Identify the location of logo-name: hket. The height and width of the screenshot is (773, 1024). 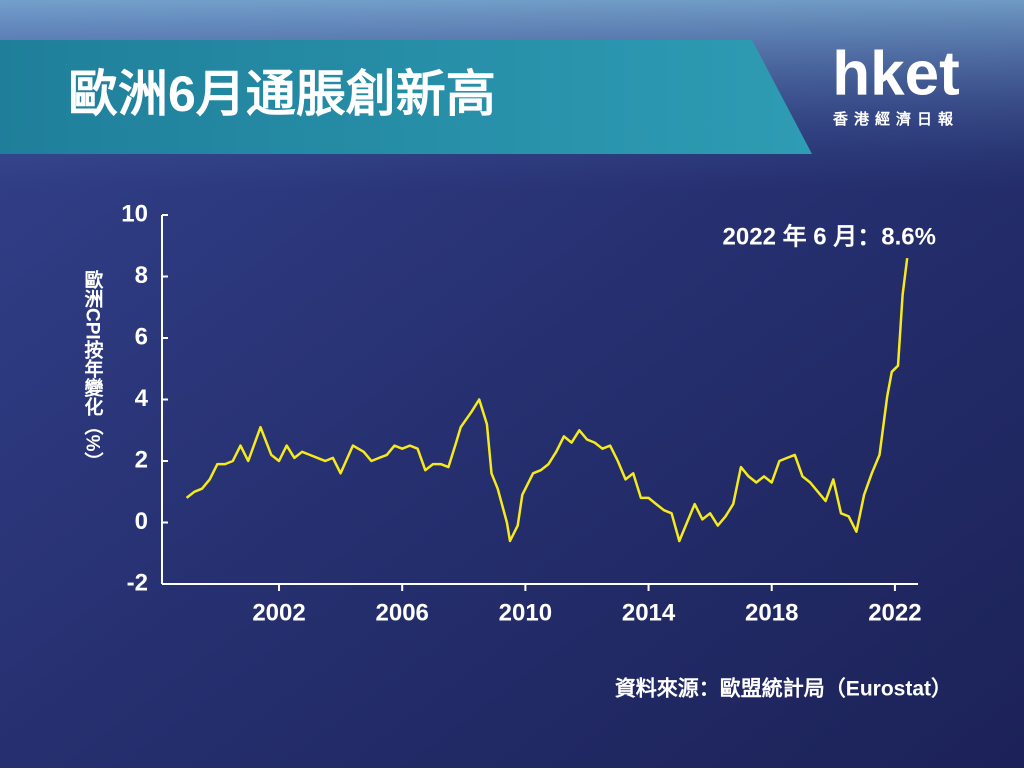
(895, 73).